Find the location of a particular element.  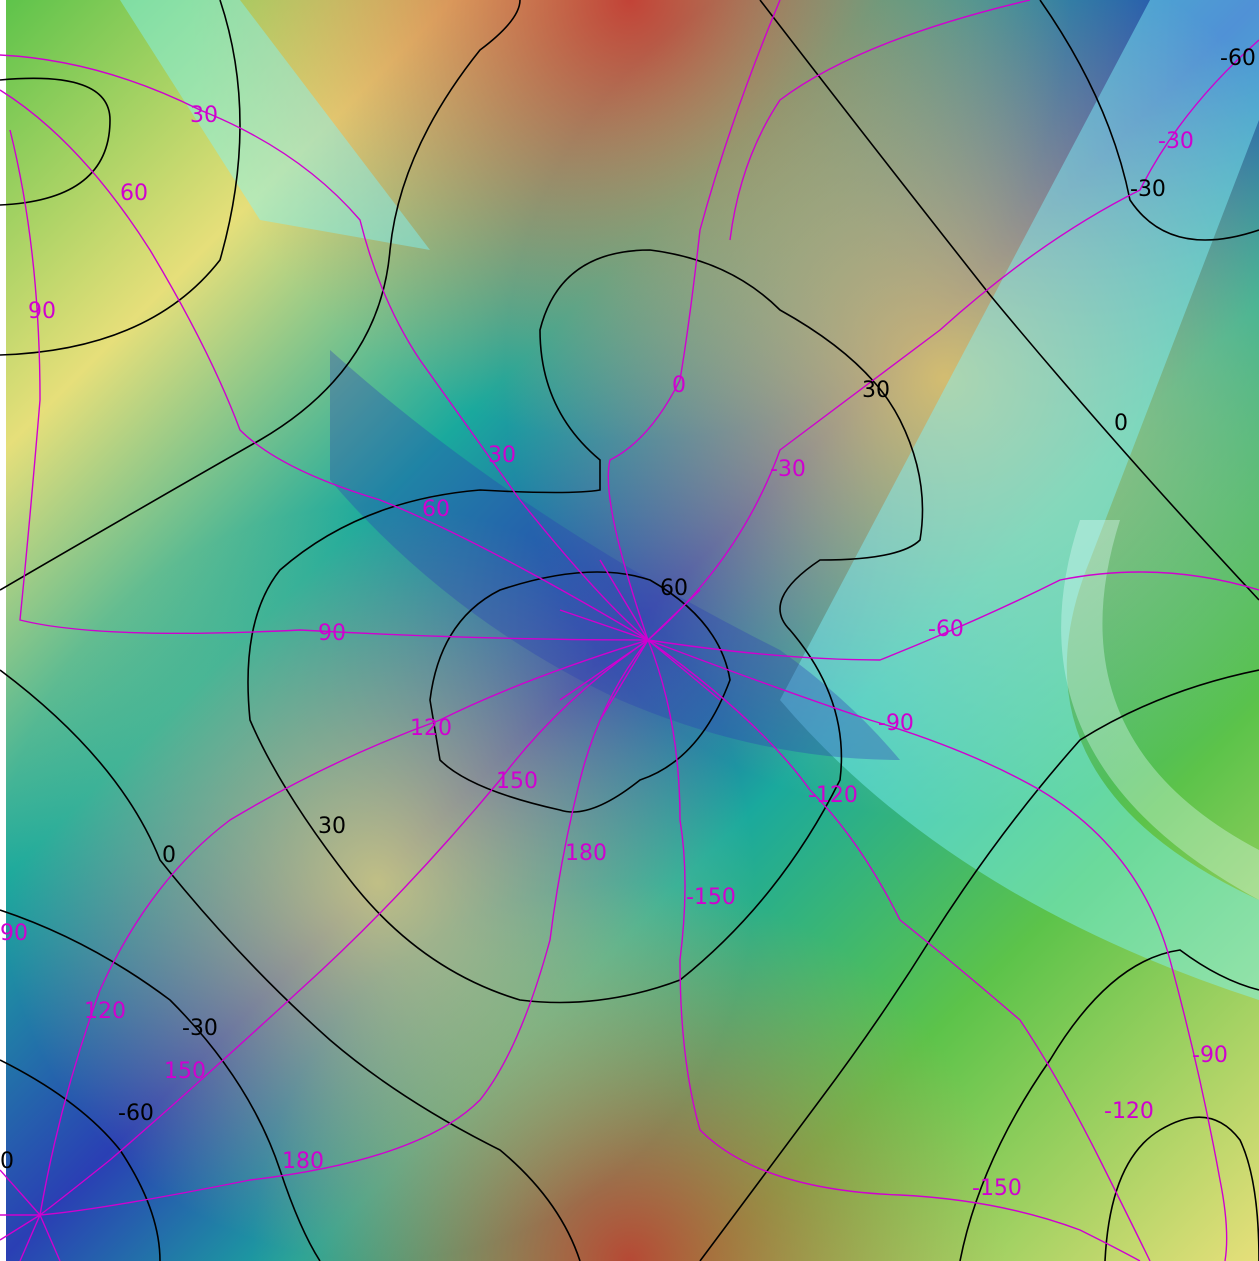

terrain-cyan-ridge-left is located at coordinates (275, 125).